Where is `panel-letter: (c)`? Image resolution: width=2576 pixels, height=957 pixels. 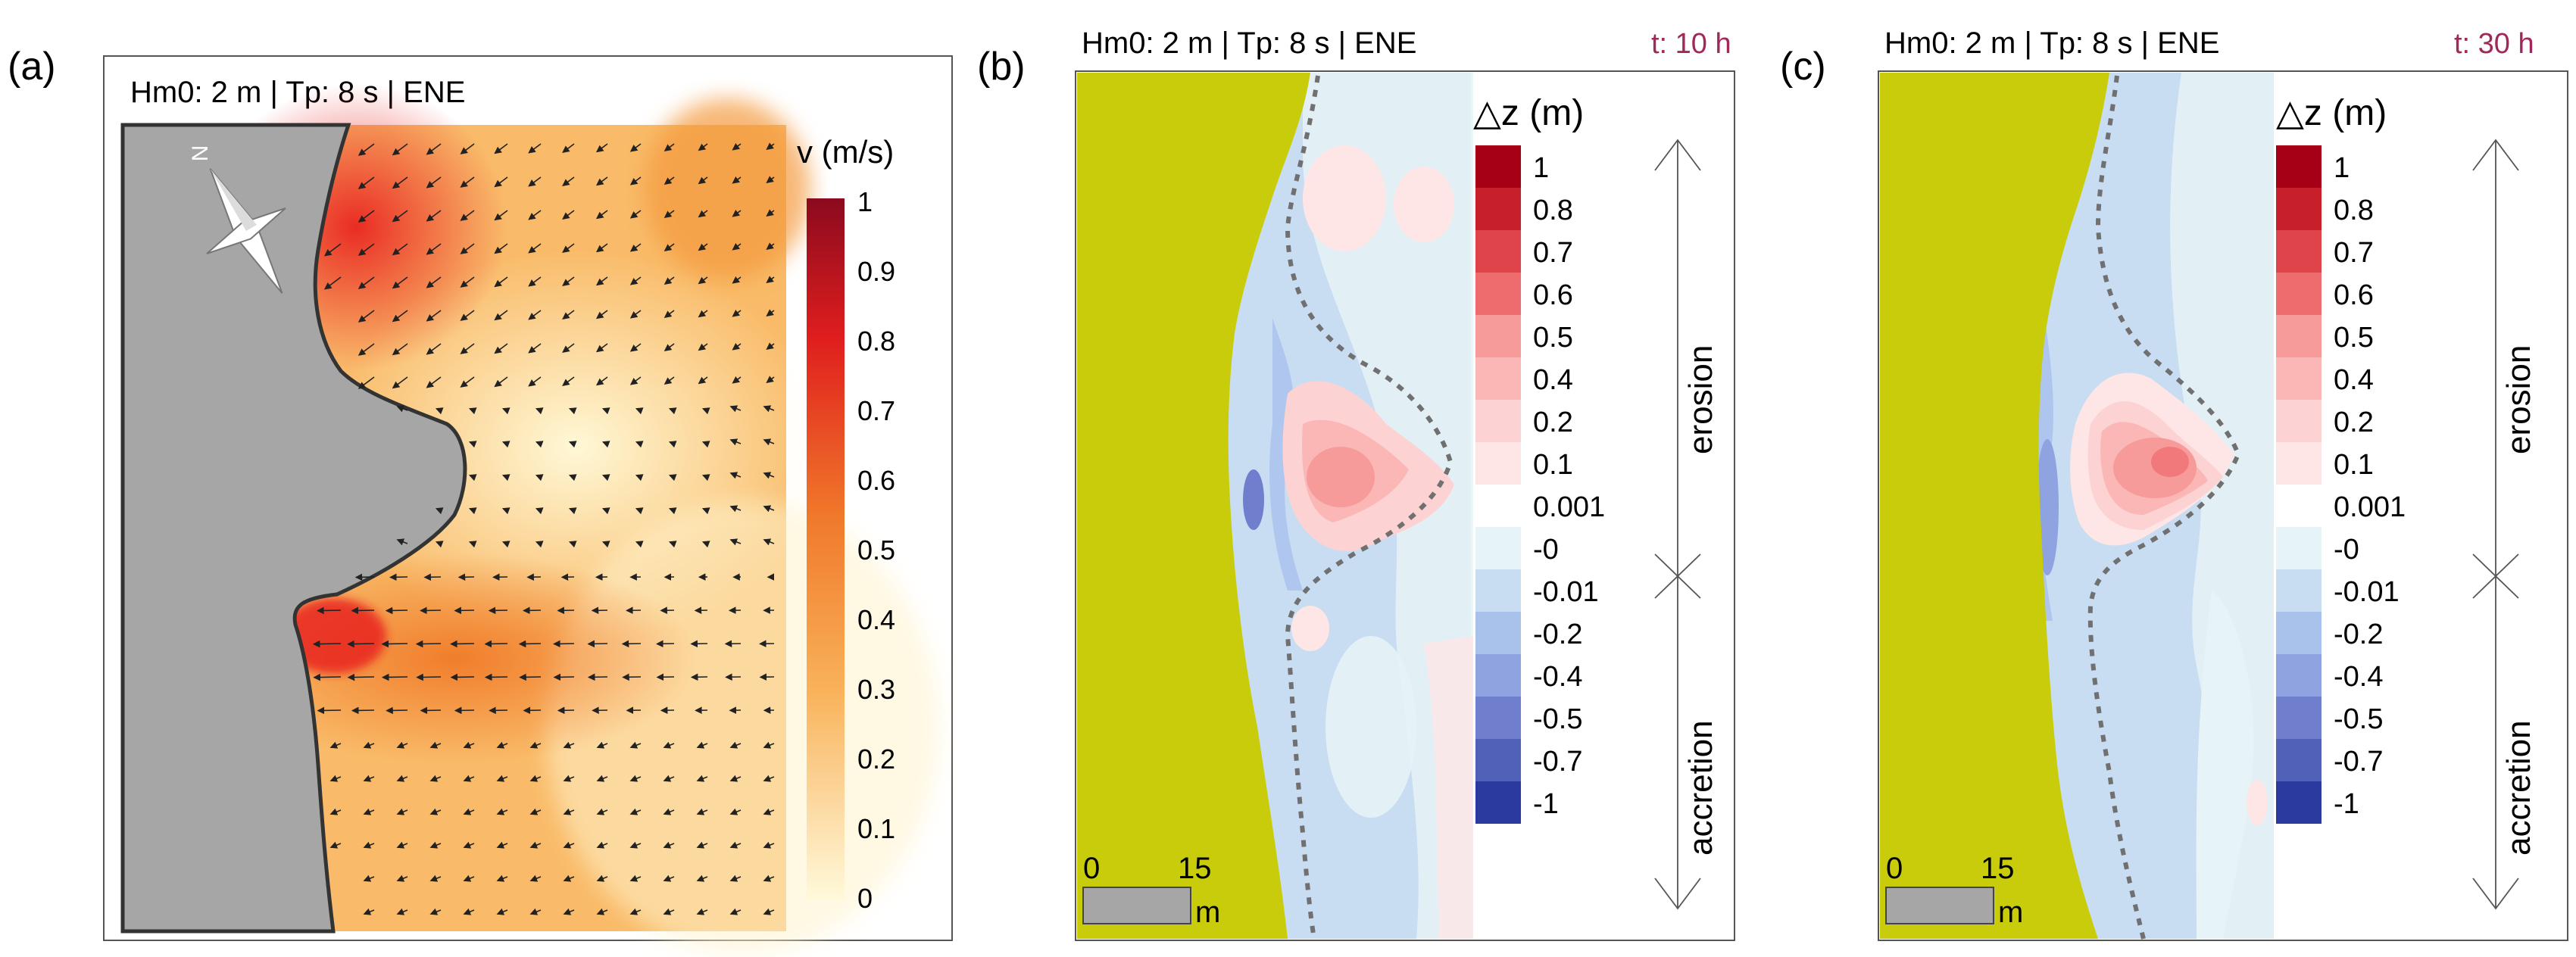
panel-letter: (c) is located at coordinates (1803, 67).